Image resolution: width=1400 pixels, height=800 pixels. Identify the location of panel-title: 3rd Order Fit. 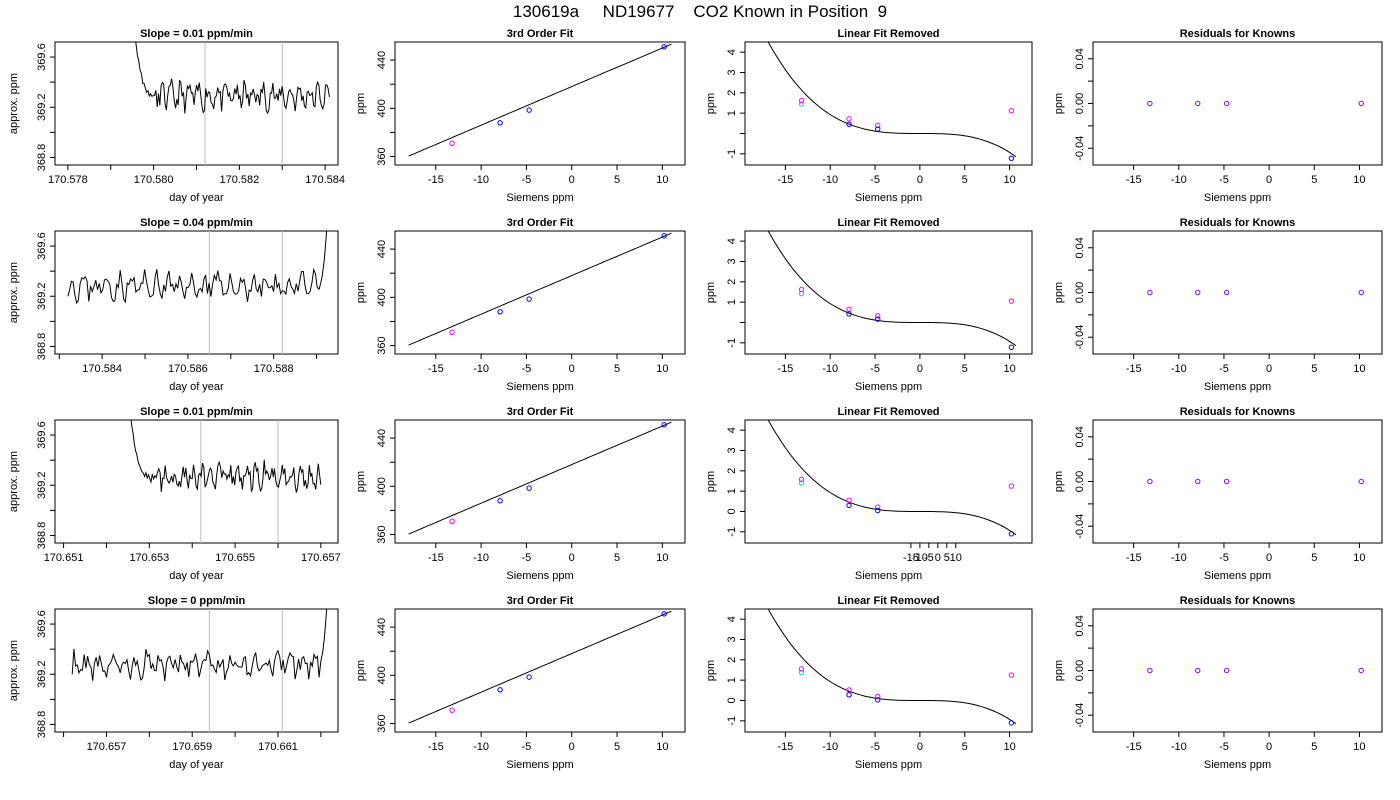
(540, 601).